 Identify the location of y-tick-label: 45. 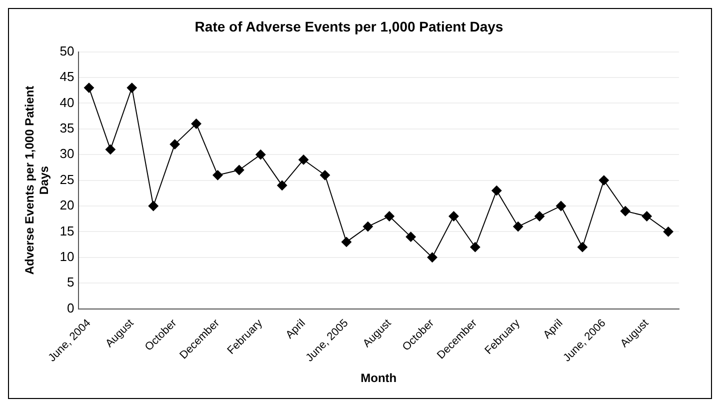
(67, 76).